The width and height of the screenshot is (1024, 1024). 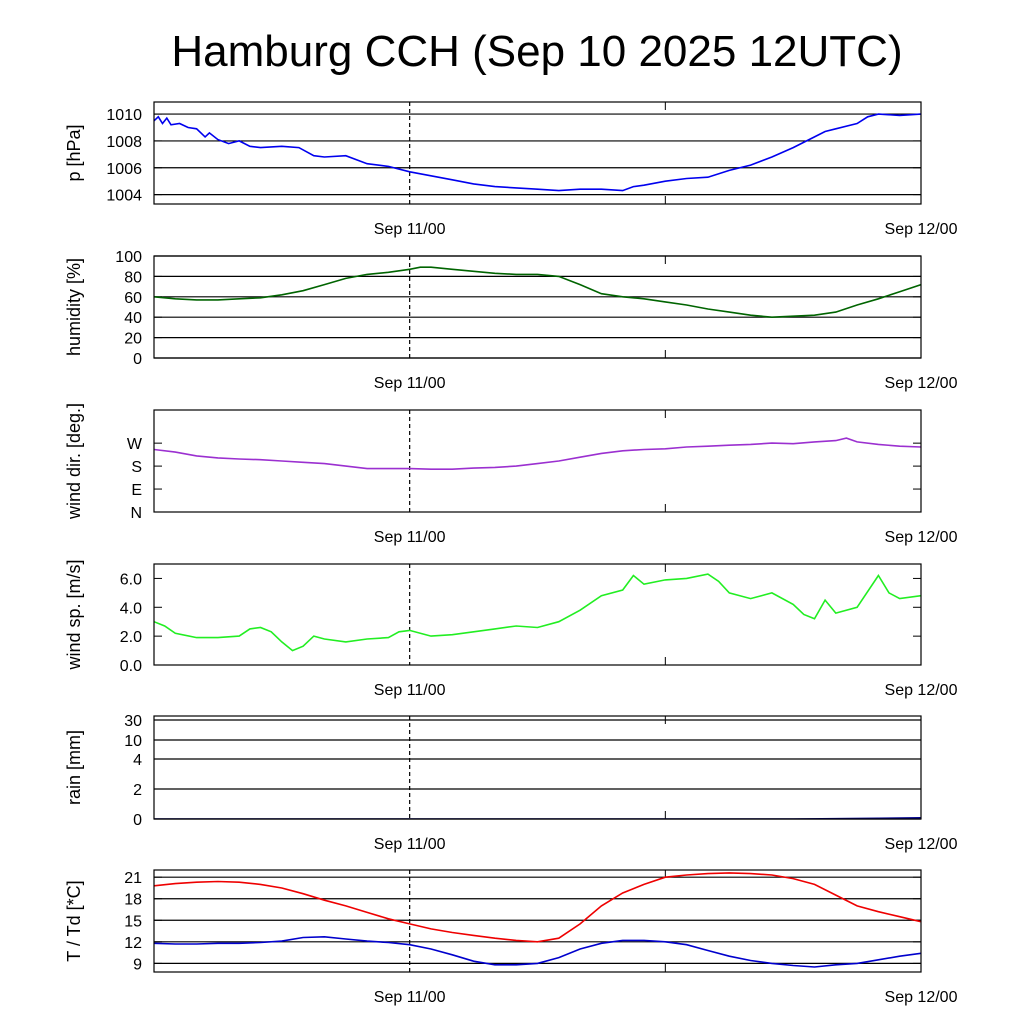 I want to click on y-tick-label: 18, so click(x=133, y=900).